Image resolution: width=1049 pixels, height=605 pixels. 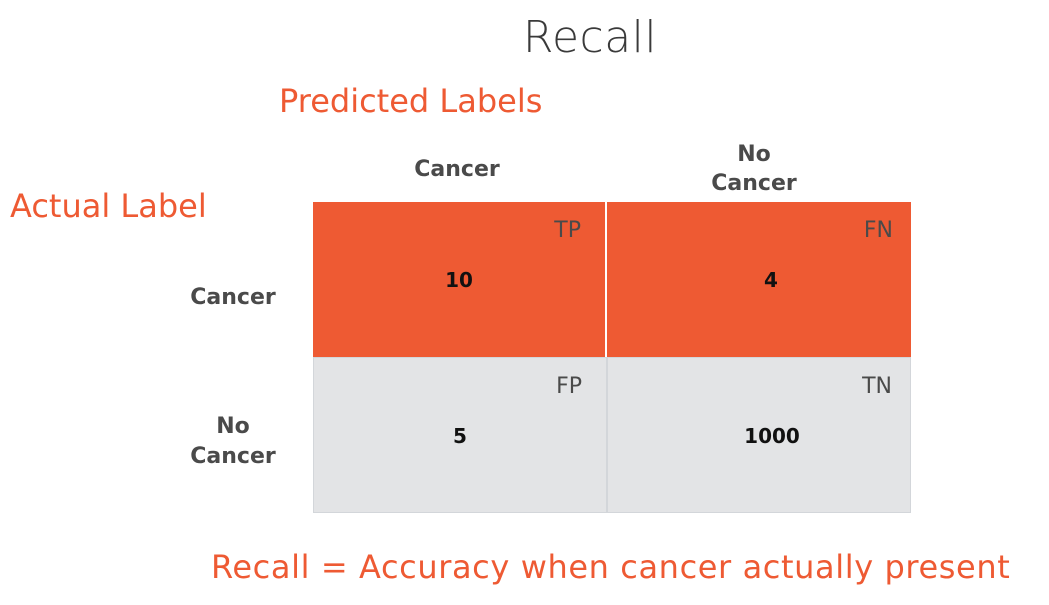 I want to click on actual-axis-label: Actual Label, so click(x=108, y=206).